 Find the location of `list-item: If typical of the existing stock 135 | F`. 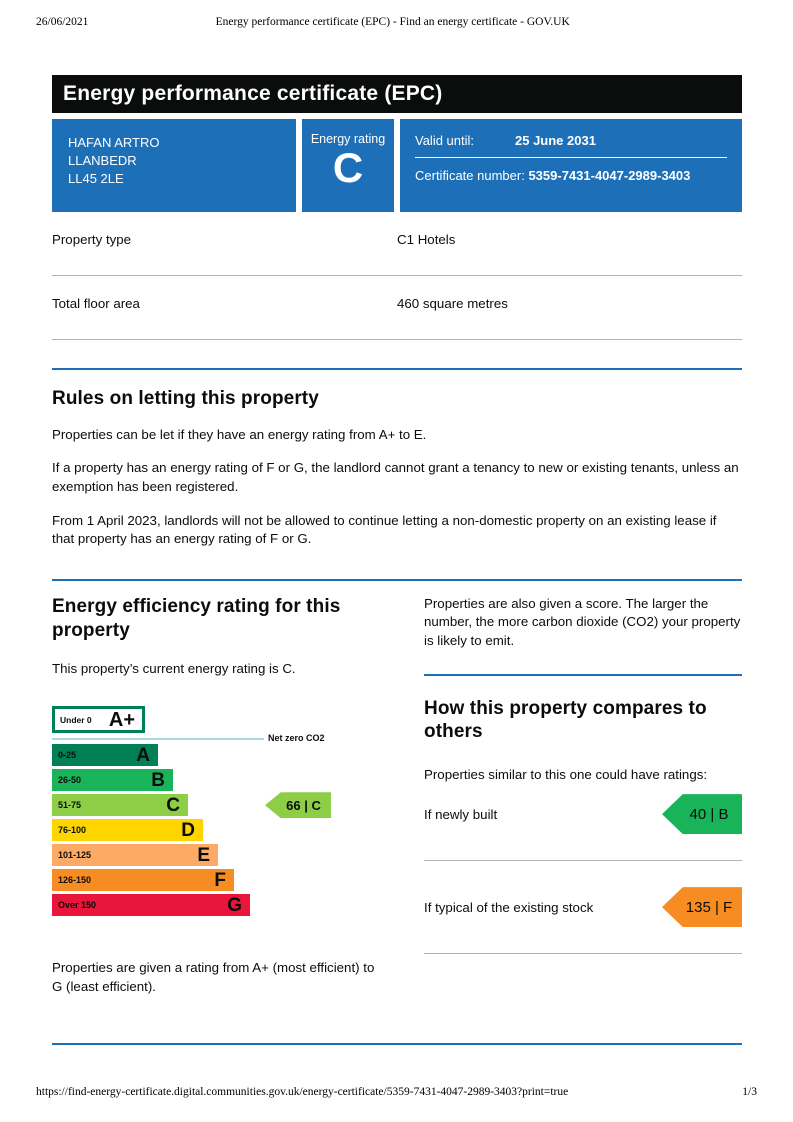

list-item: If typical of the existing stock 135 | F is located at coordinates (583, 907).